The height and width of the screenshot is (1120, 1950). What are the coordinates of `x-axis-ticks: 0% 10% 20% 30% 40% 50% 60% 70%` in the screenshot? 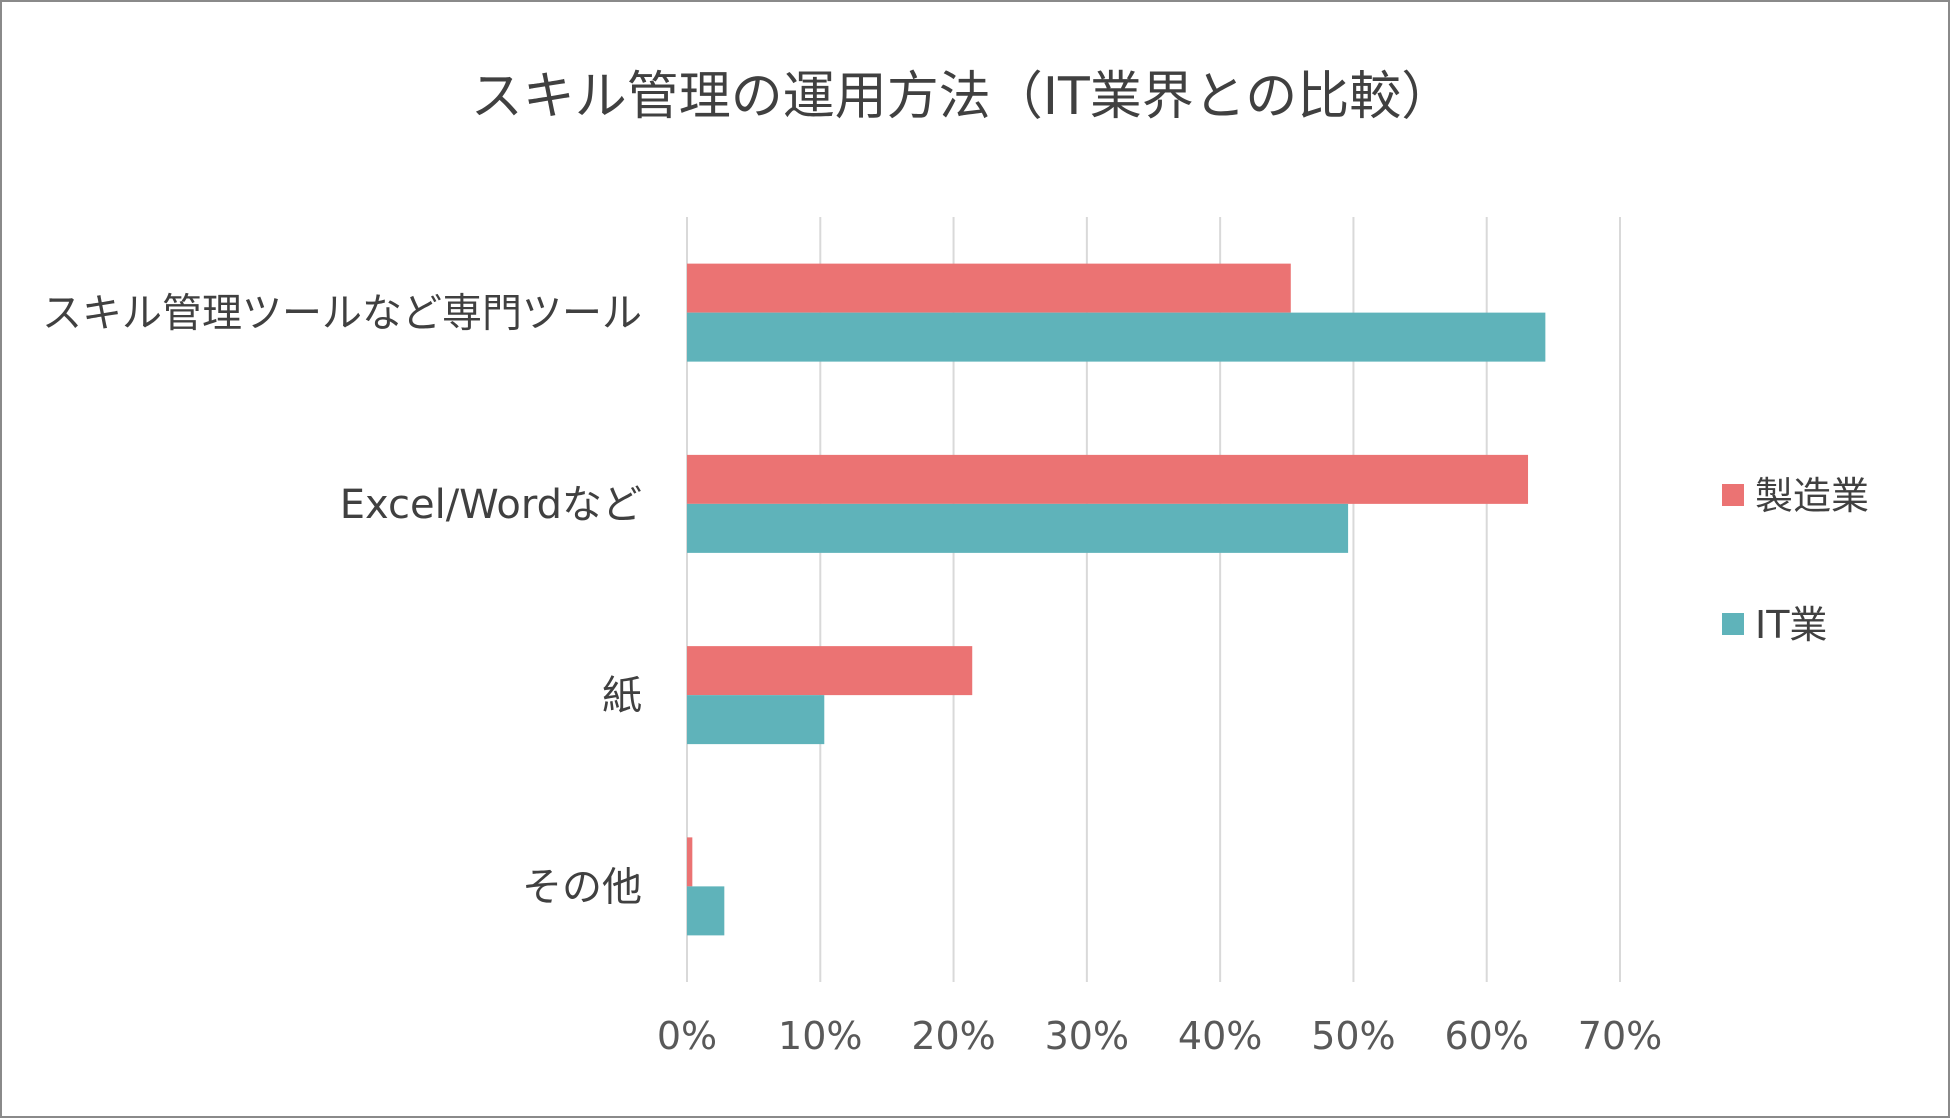 It's located at (1159, 1036).